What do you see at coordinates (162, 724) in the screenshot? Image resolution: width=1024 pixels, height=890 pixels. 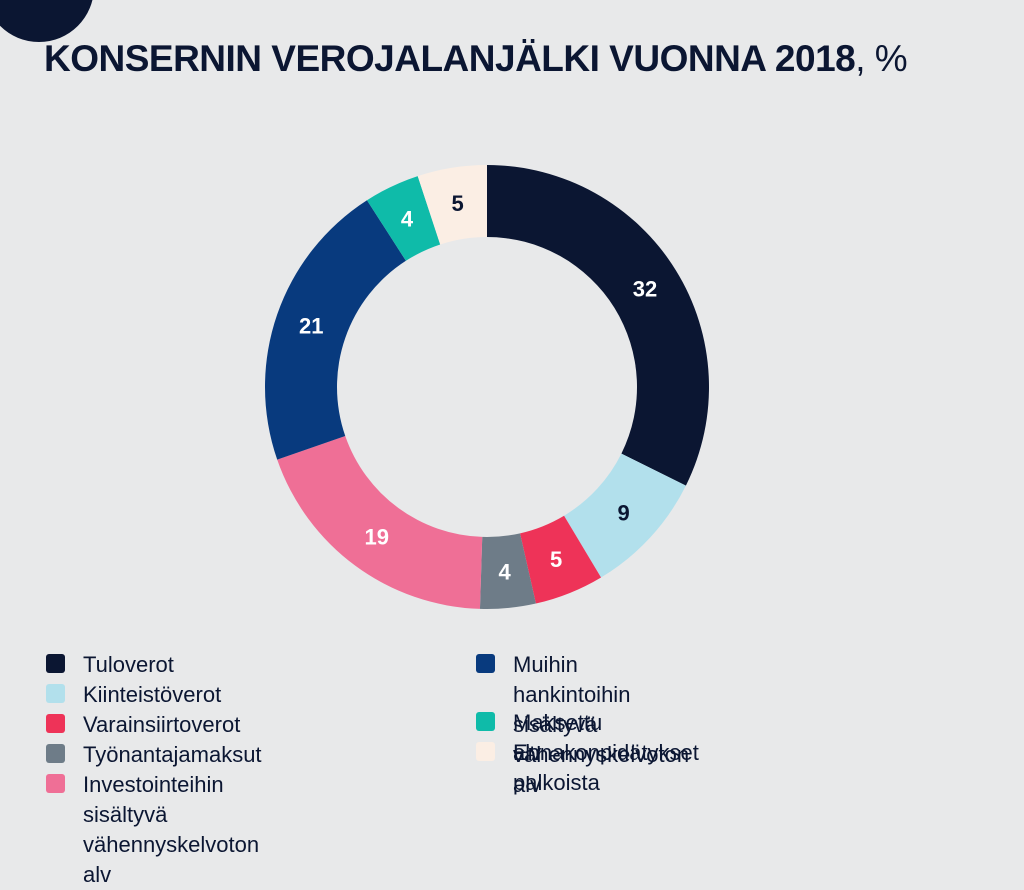 I see `legend-label: Varainsiirtoverot` at bounding box center [162, 724].